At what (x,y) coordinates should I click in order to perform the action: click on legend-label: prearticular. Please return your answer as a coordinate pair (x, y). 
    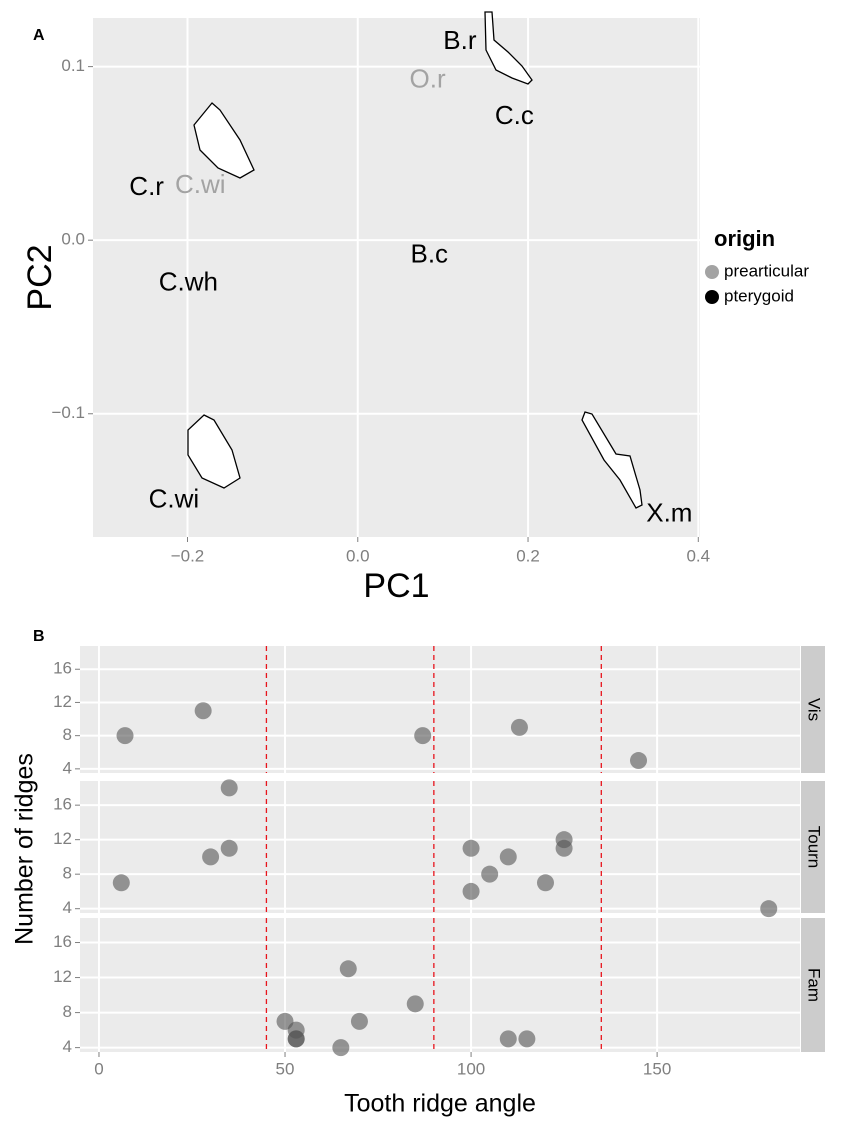
    Looking at the image, I should click on (766, 270).